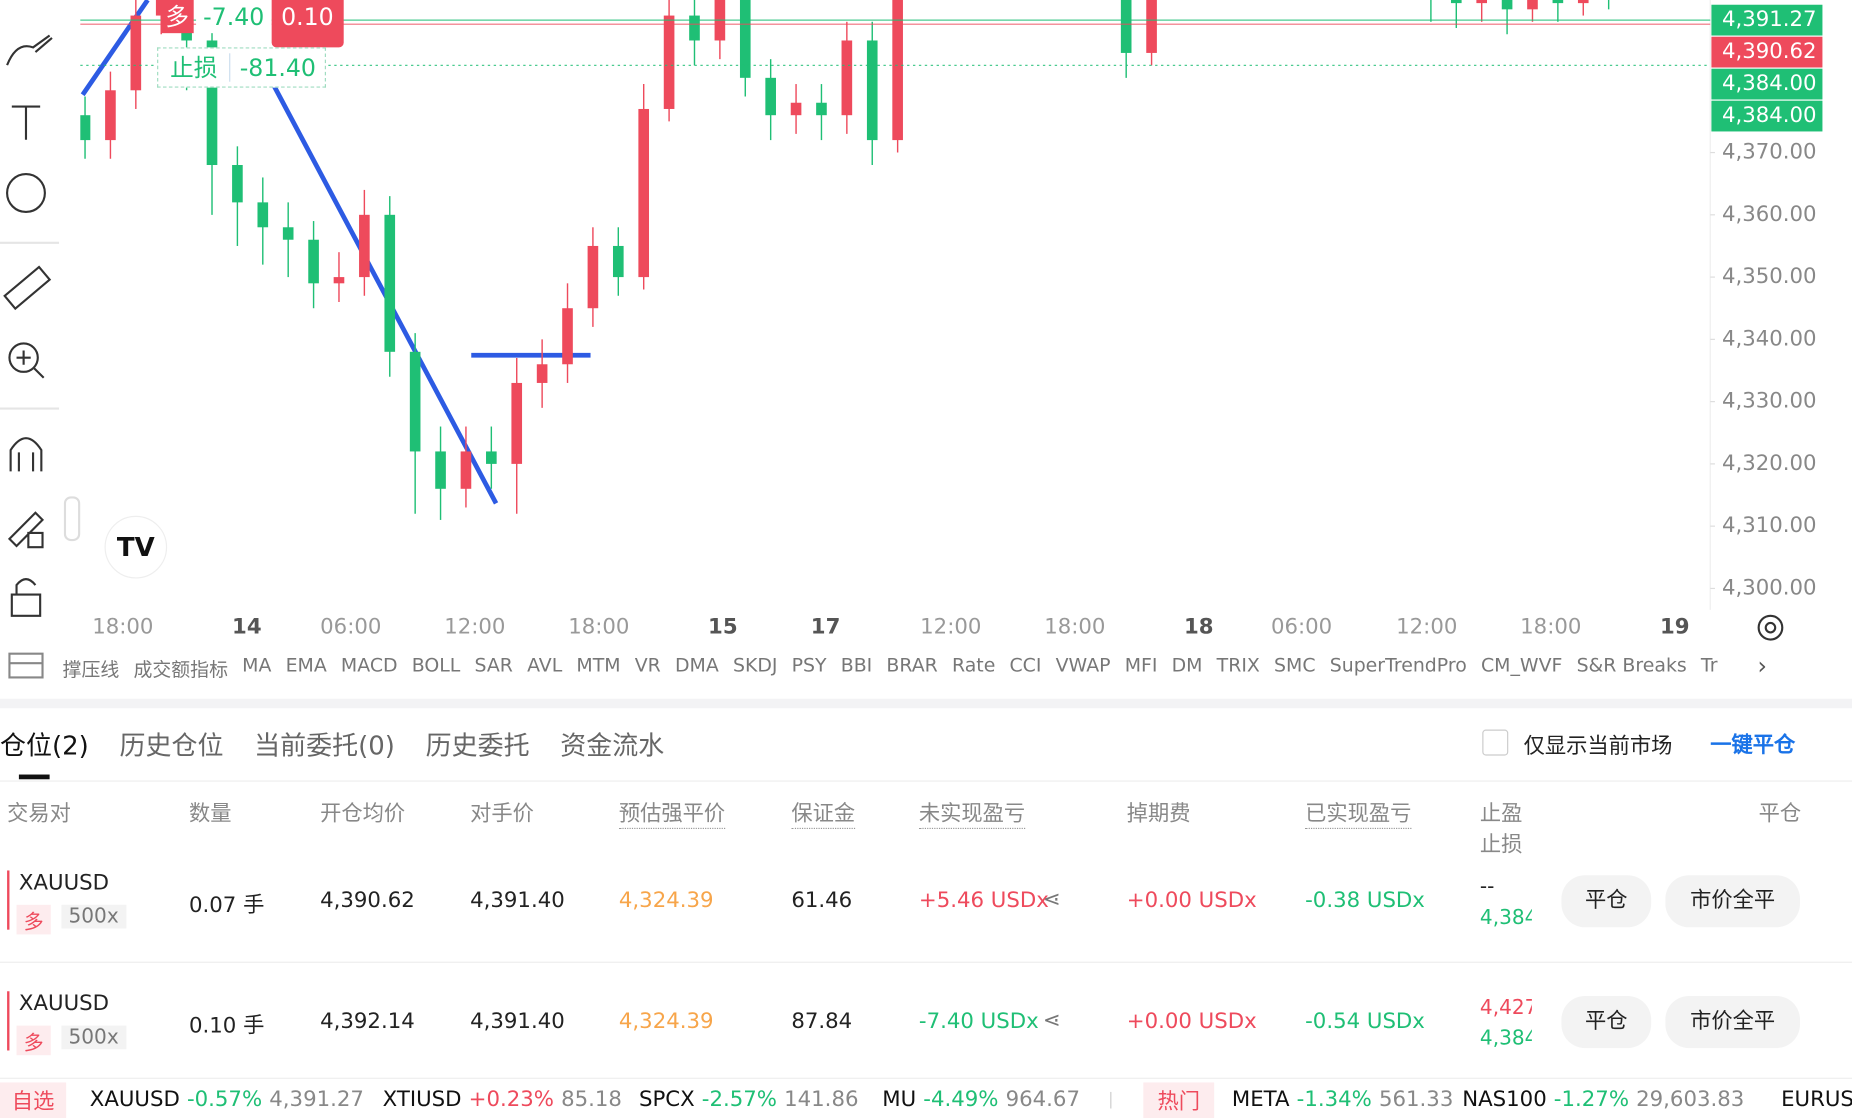 The image size is (1852, 1118). Describe the element at coordinates (26, 665) in the screenshot. I see `layout-icon` at that location.